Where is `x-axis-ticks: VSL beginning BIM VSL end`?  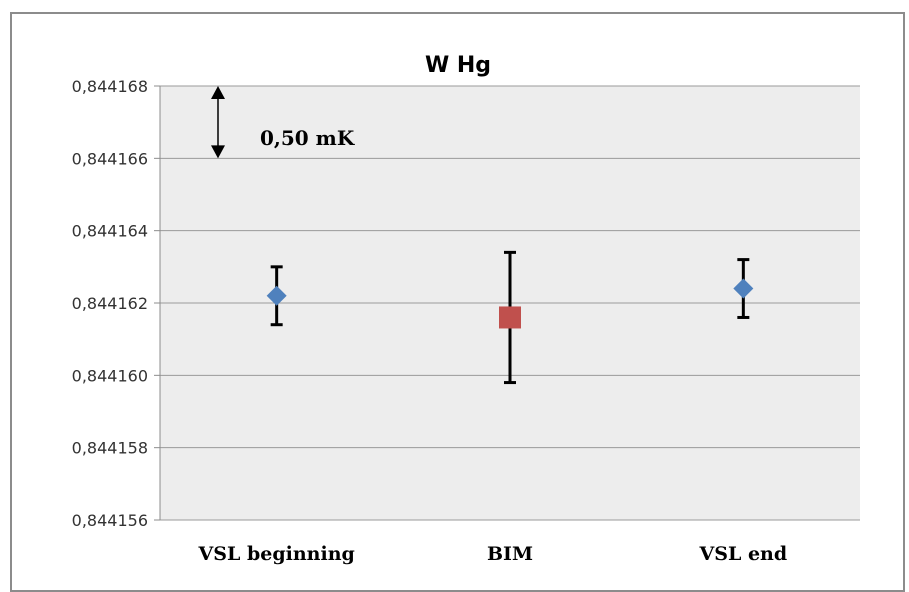
x-axis-ticks: VSL beginning BIM VSL end is located at coordinates (493, 554).